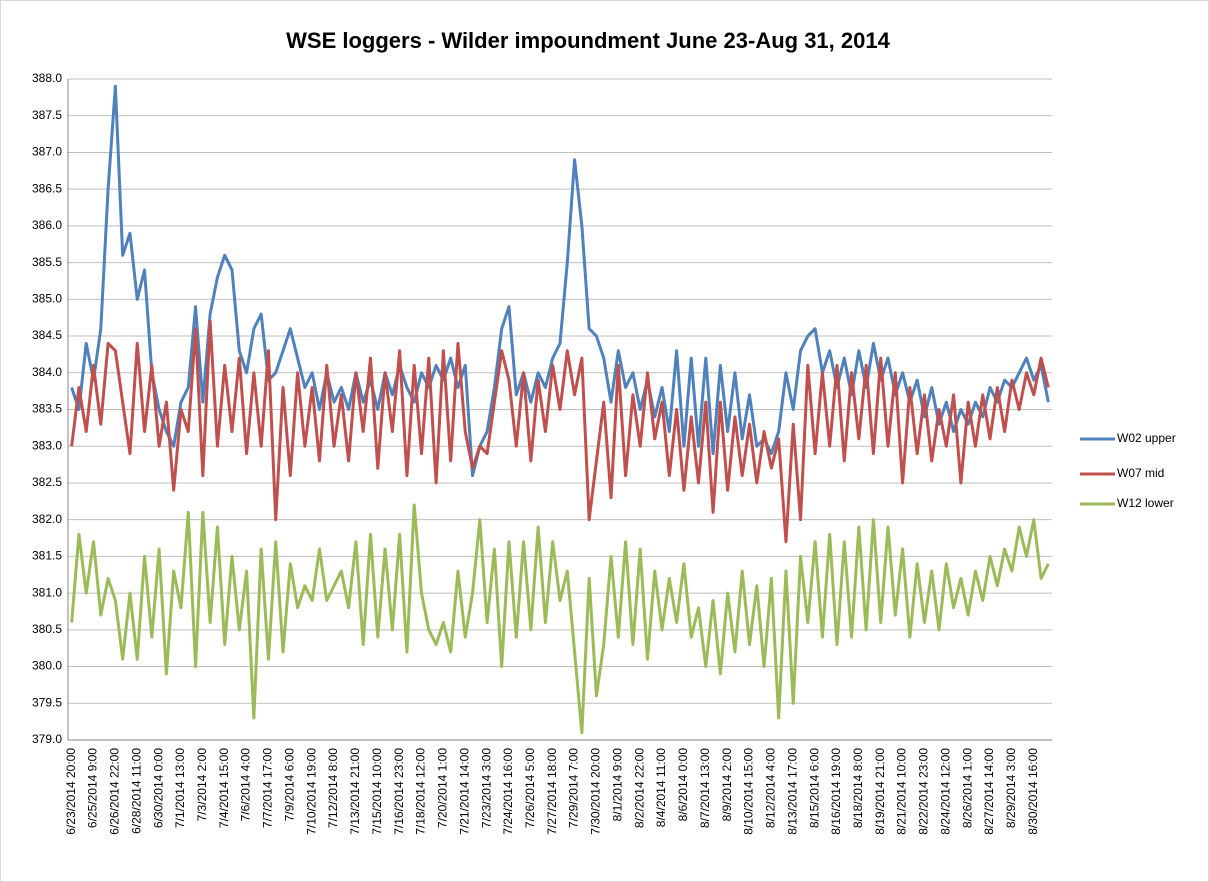  I want to click on x-tick-label: 7/13/2014 21:00, so click(355, 791).